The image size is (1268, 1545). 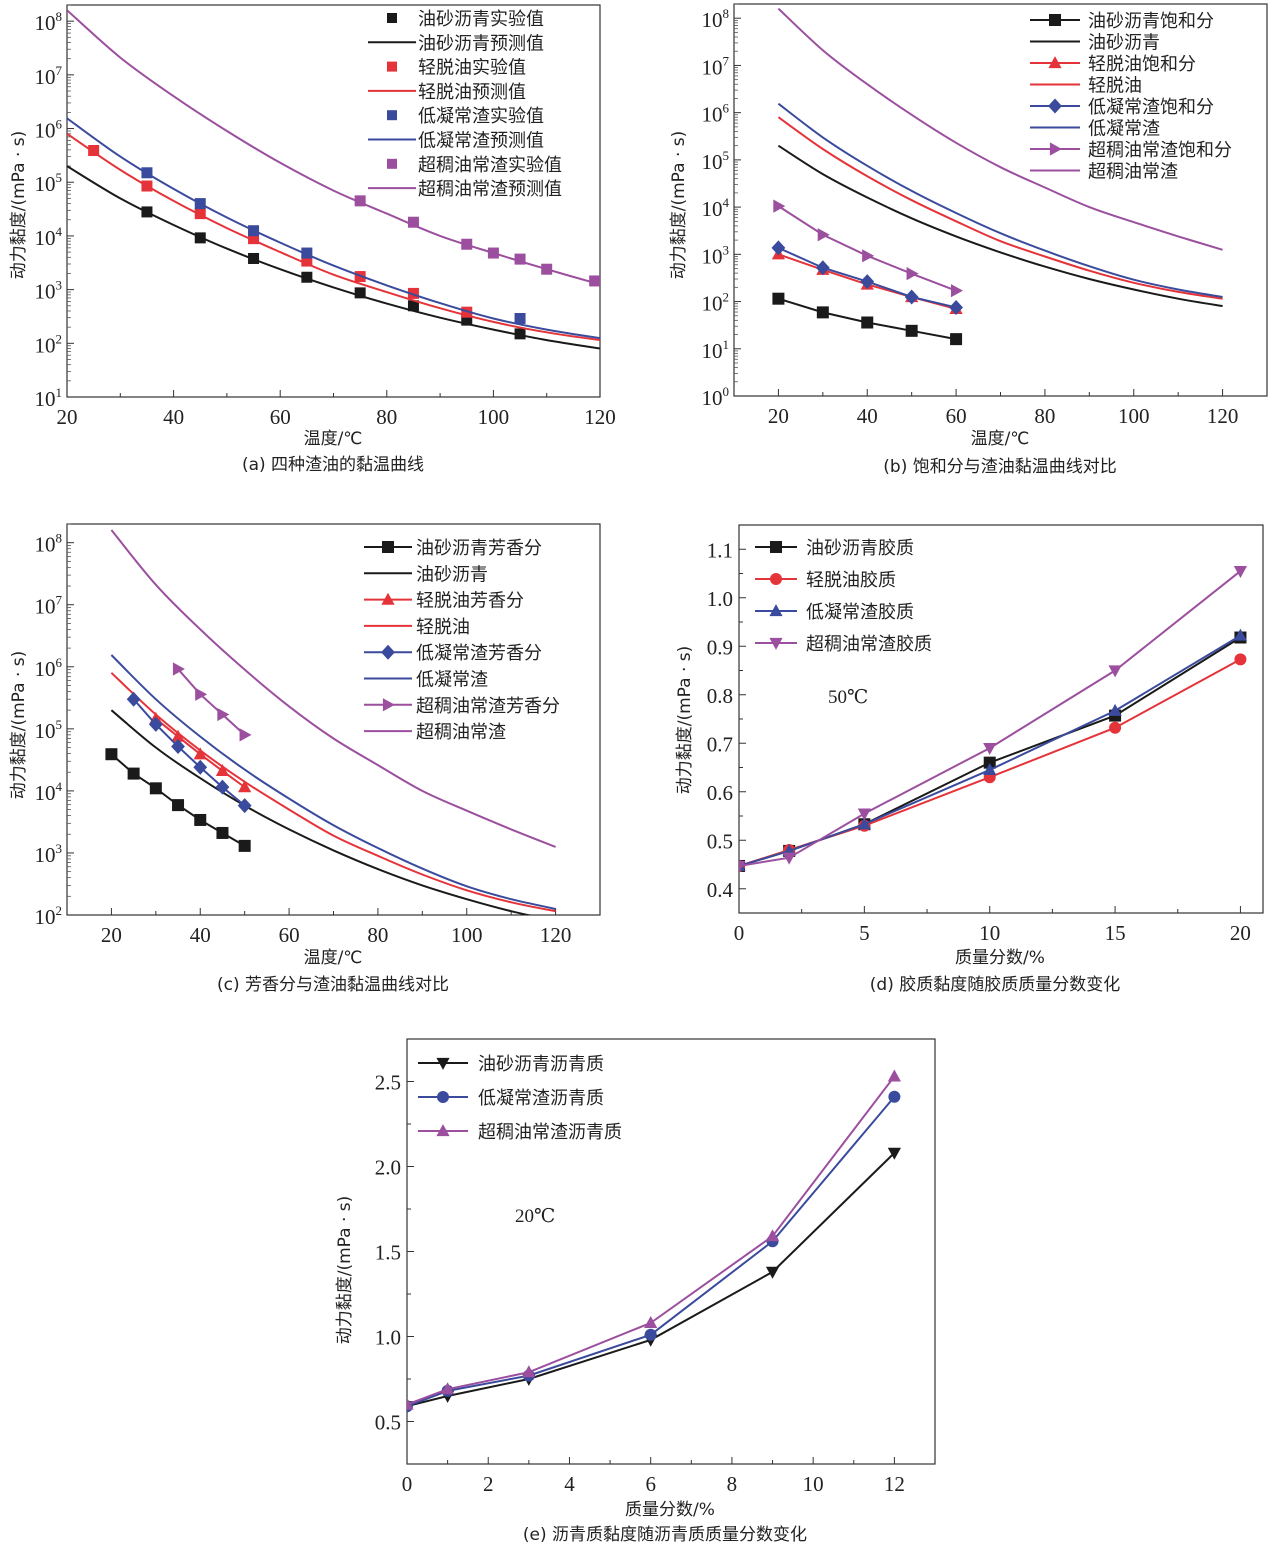 I want to click on chart-c-legend-item: 油砂沥青, so click(x=426, y=574).